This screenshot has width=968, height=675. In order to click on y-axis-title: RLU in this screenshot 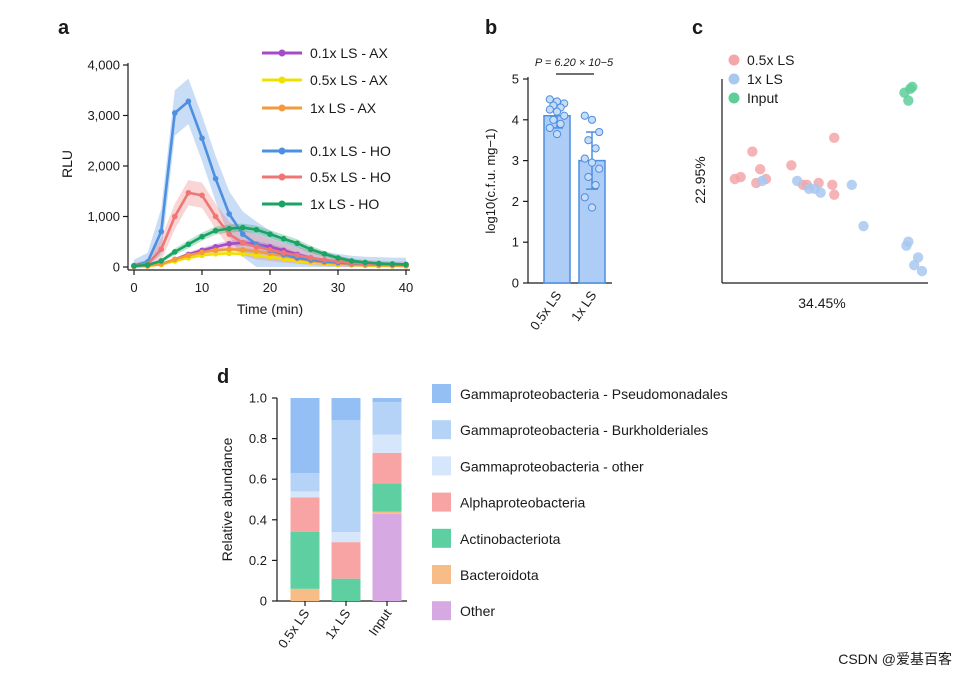, I will do `click(67, 164)`.